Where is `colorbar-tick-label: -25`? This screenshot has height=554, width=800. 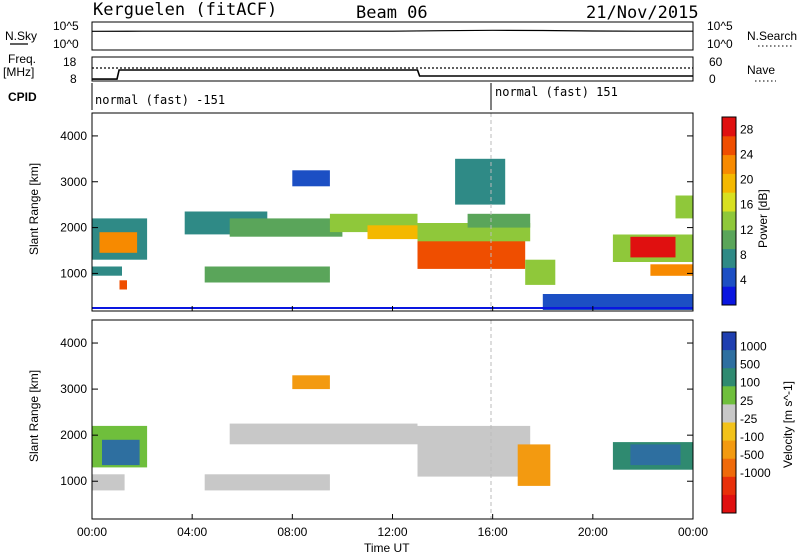
colorbar-tick-label: -25 is located at coordinates (749, 419).